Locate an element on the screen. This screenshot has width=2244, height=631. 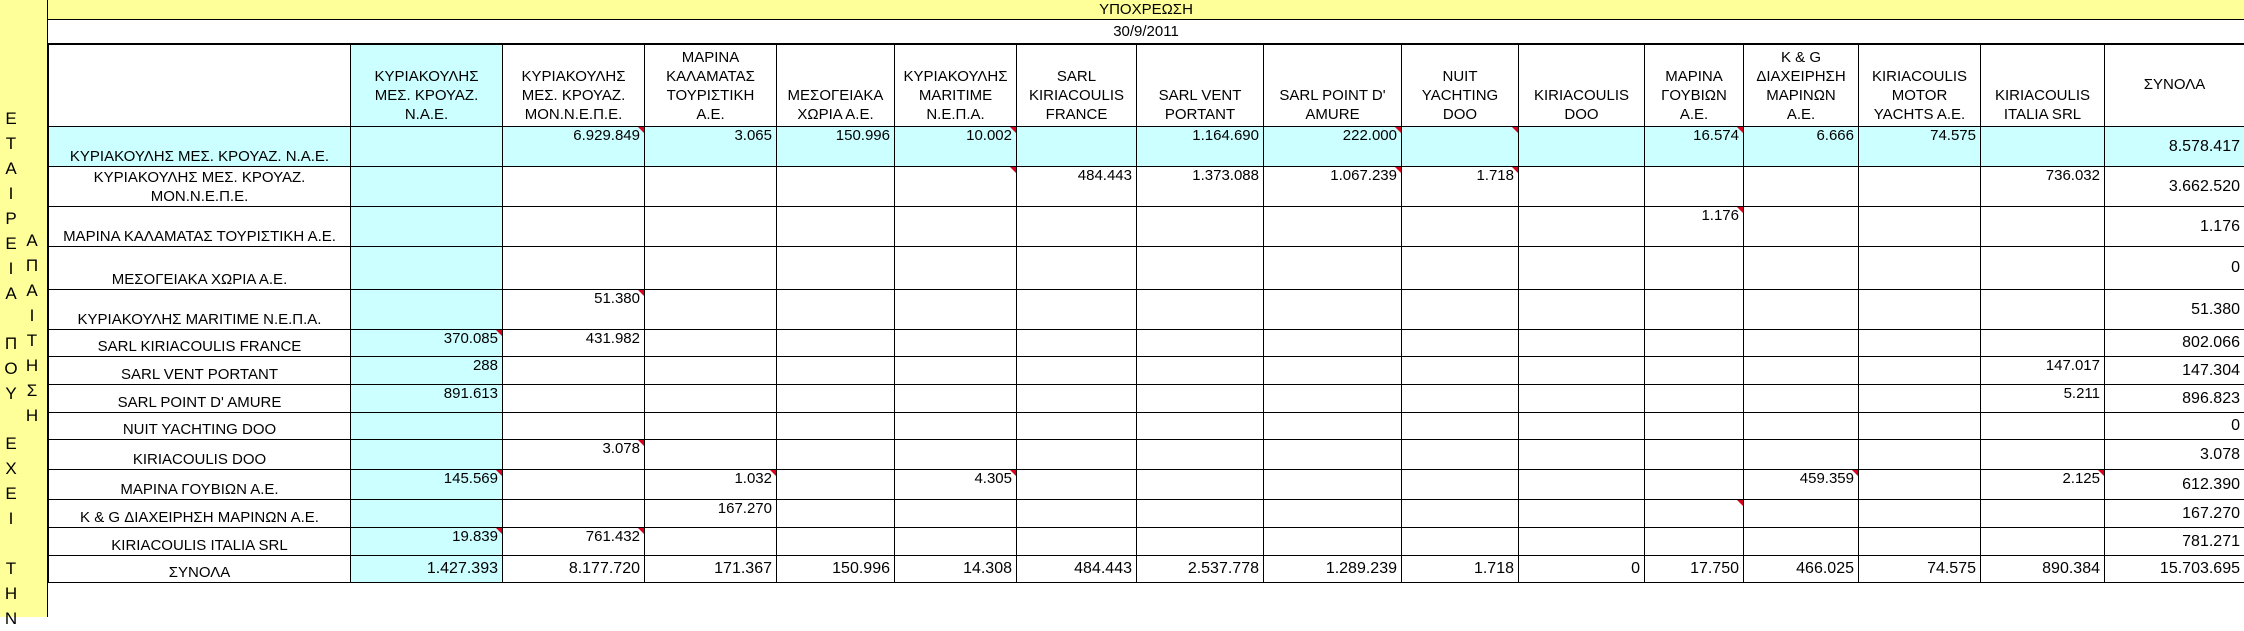
value-cell: 1.176 is located at coordinates (1694, 227).